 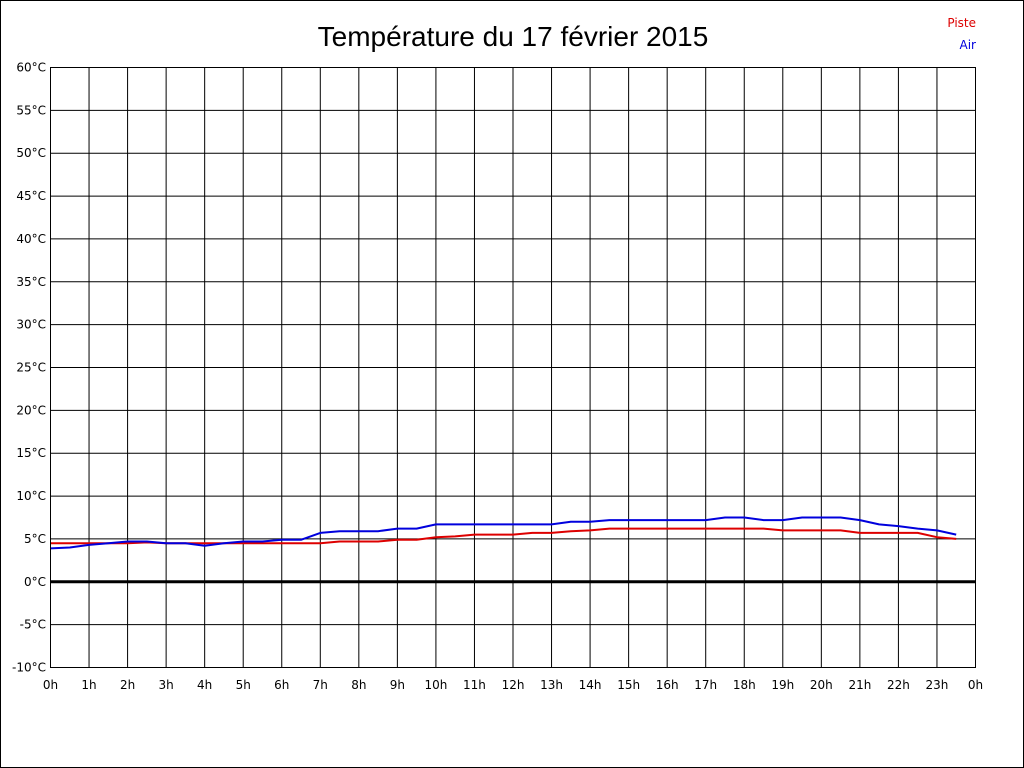 What do you see at coordinates (31, 410) in the screenshot?
I see `y-tick-label: 20°C` at bounding box center [31, 410].